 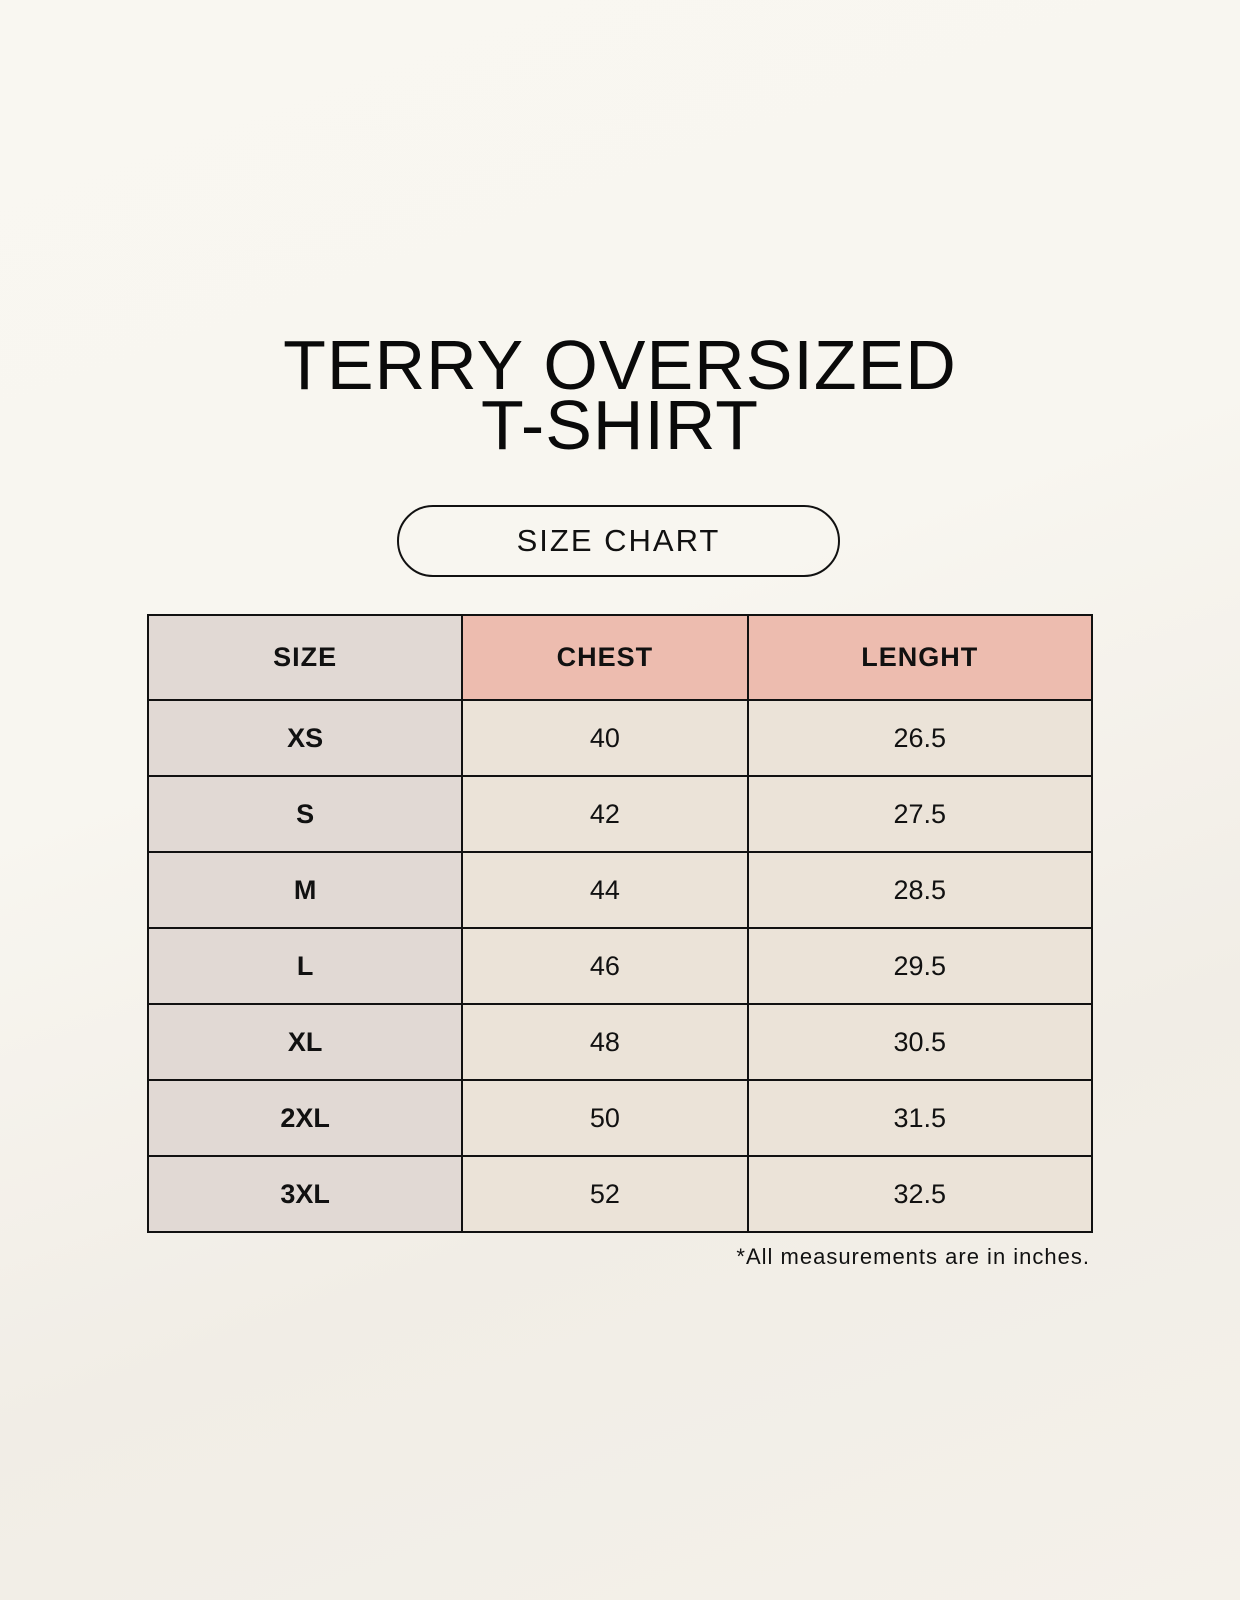 What do you see at coordinates (305, 890) in the screenshot?
I see `cell-size: M` at bounding box center [305, 890].